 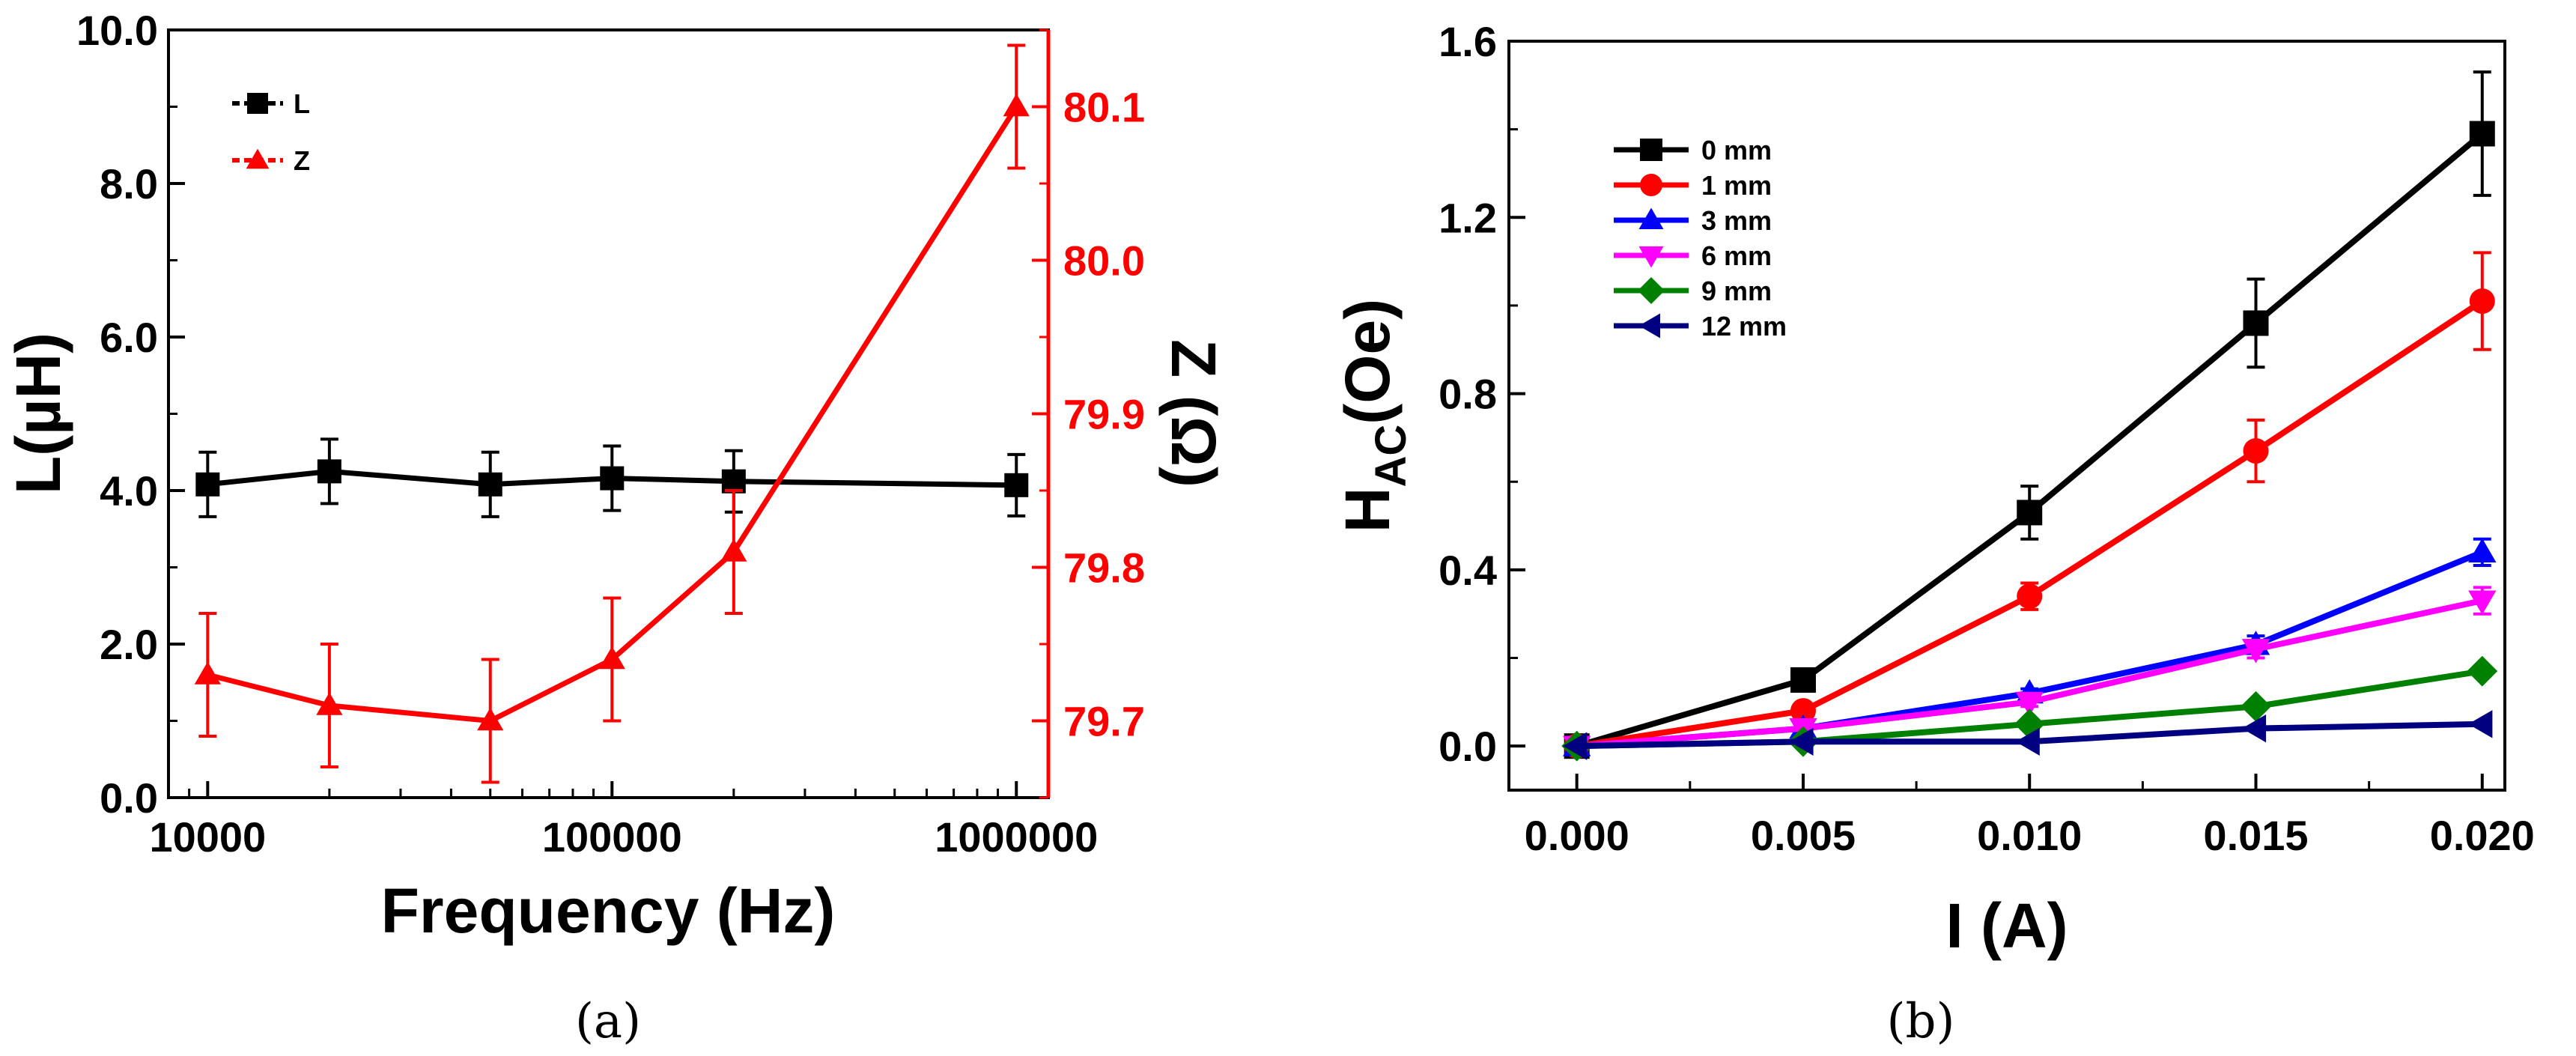 I want to click on panel-b-legend: 0 mm 1 mm 3 mm 6 mm 9 mm 12 mm, so click(x=1700, y=238).